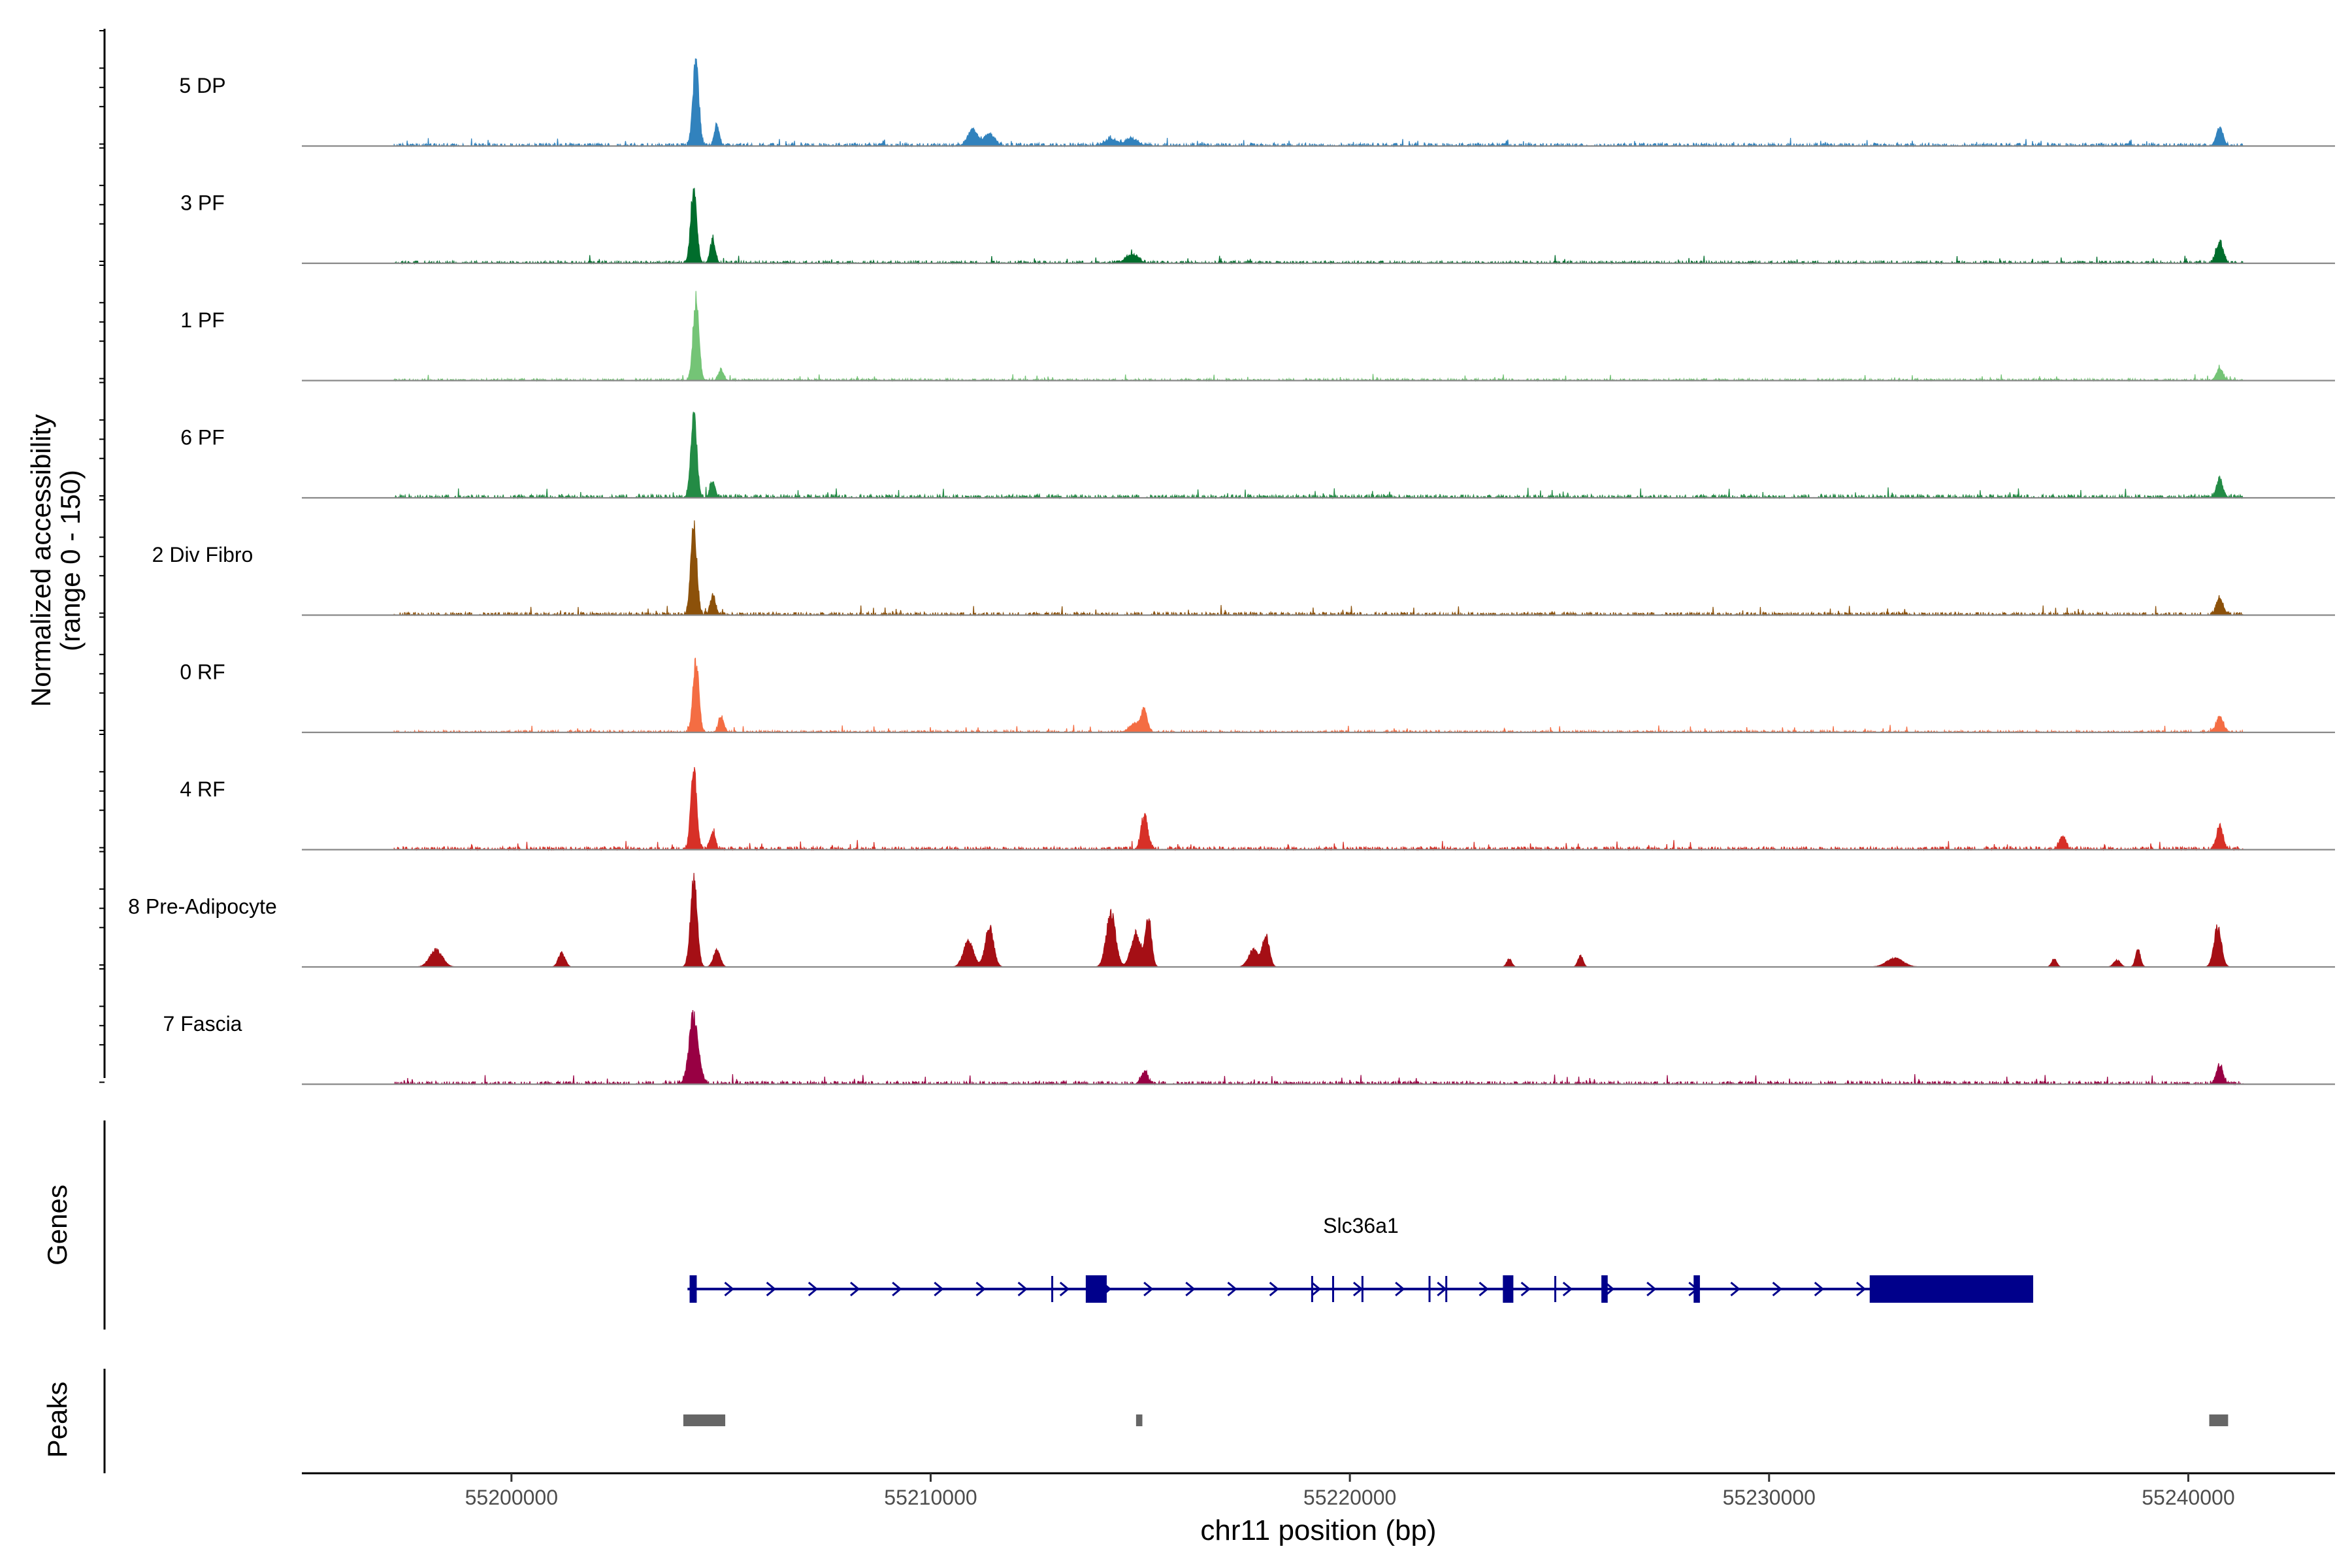 This screenshot has height=1568, width=2352. I want to click on track-0: 5 DP, so click(1257, 103).